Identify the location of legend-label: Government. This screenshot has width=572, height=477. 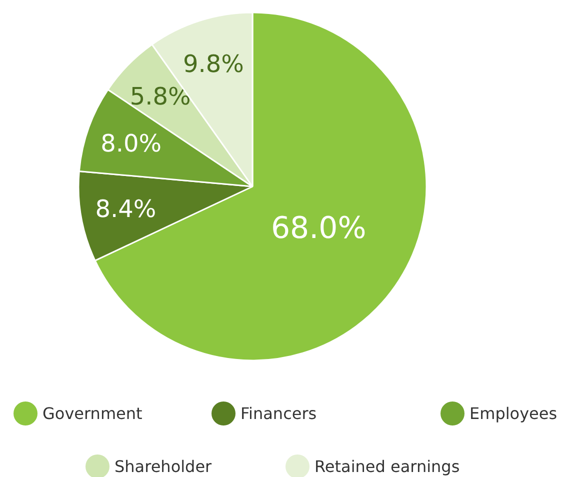
(92, 413).